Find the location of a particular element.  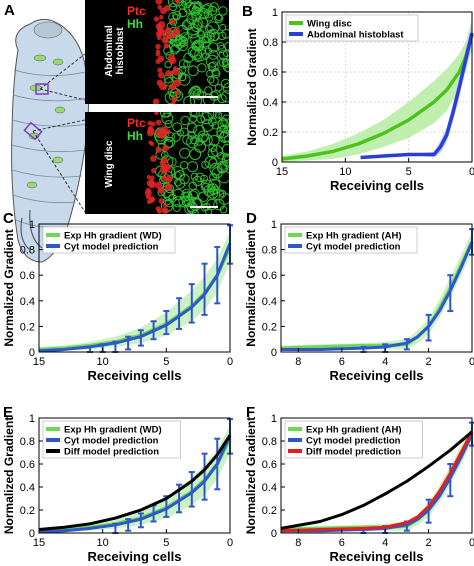

panel-letter-d: D is located at coordinates (251, 218).